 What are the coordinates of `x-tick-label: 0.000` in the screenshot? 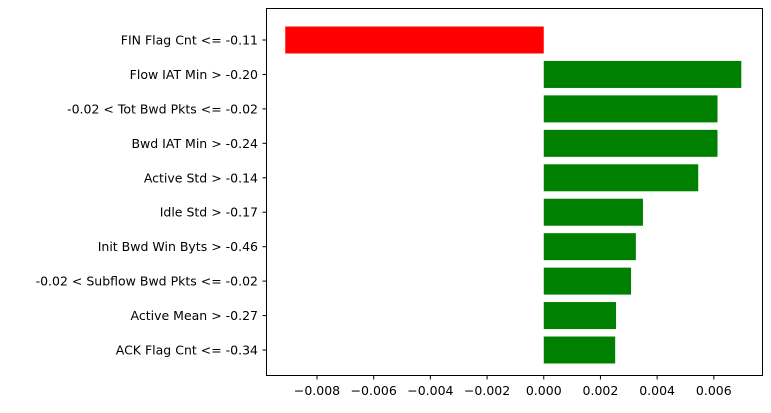 It's located at (544, 390).